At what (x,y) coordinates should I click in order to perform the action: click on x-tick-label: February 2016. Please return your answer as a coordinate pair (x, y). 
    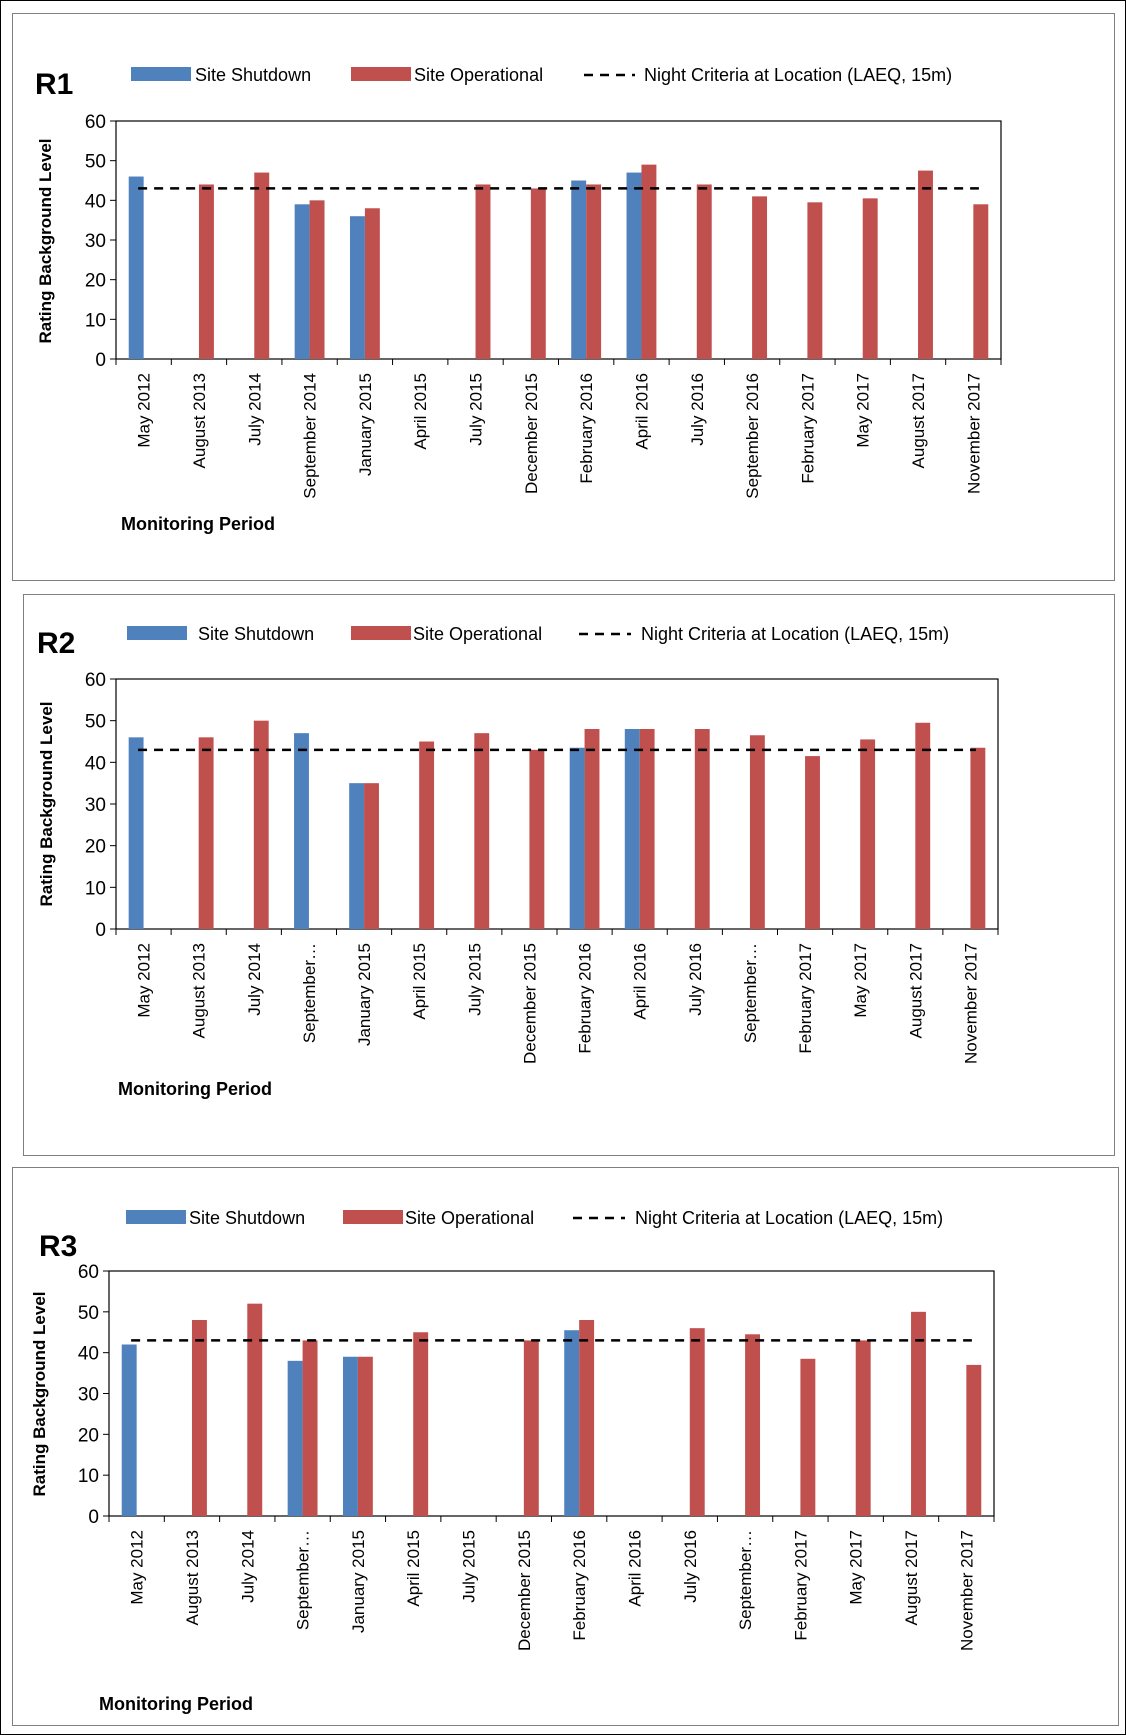
    Looking at the image, I should click on (579, 1585).